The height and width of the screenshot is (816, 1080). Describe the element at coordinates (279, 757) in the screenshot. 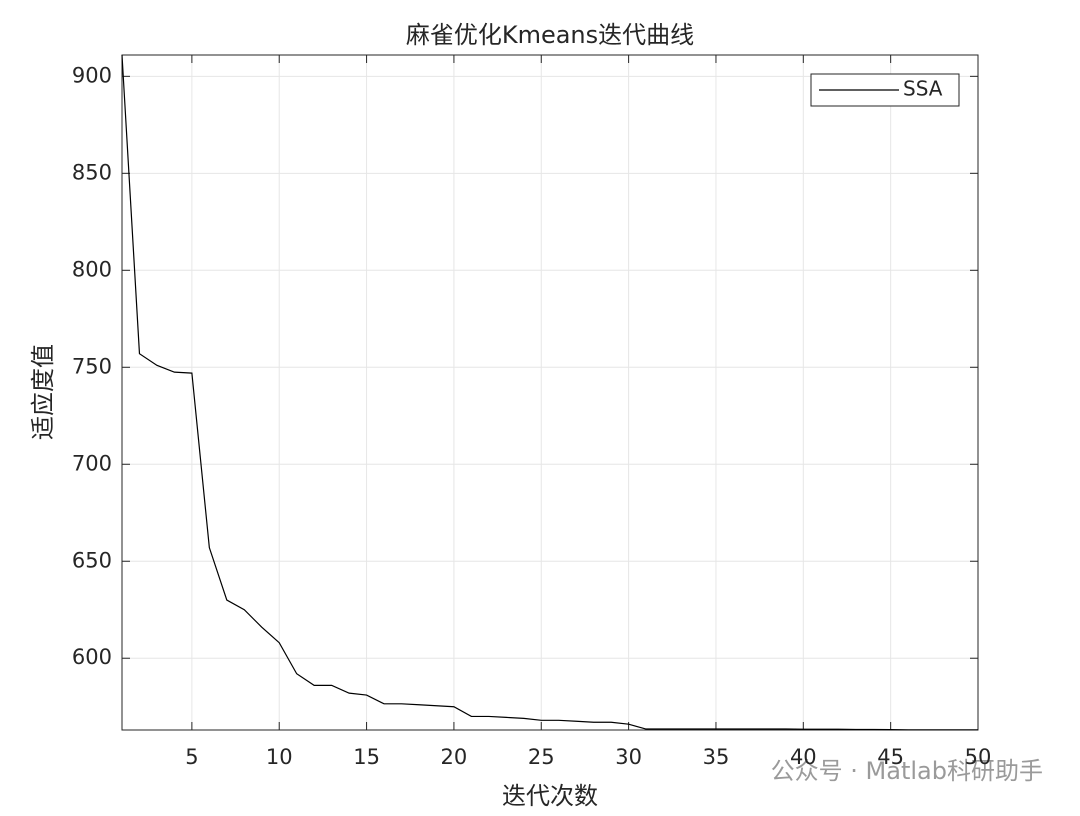

I see `x-tick-label: 10` at that location.